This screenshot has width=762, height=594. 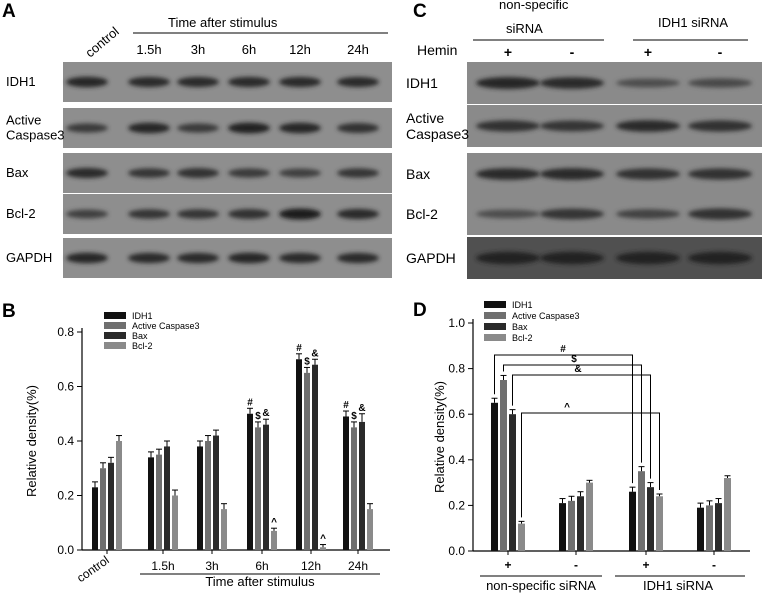 What do you see at coordinates (495, 326) in the screenshot?
I see `legend-swatch-bax` at bounding box center [495, 326].